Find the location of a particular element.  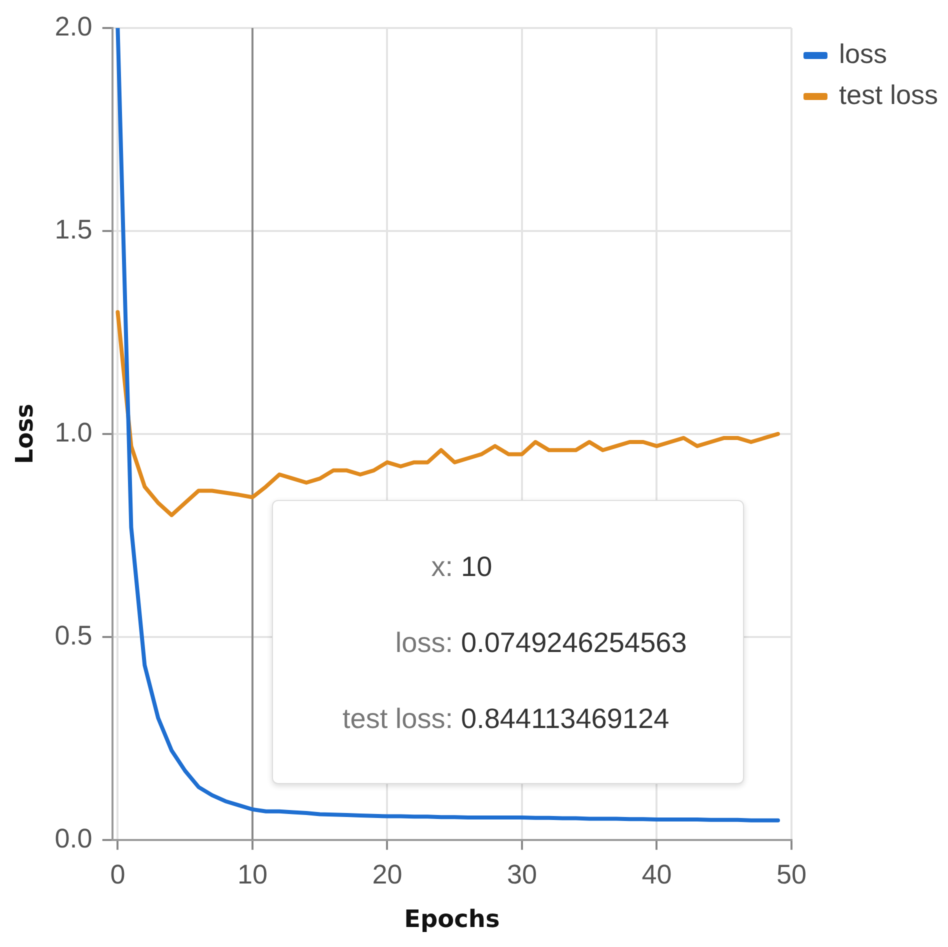

annotation: loss: 0.0749246254563 is located at coordinates (540, 643).